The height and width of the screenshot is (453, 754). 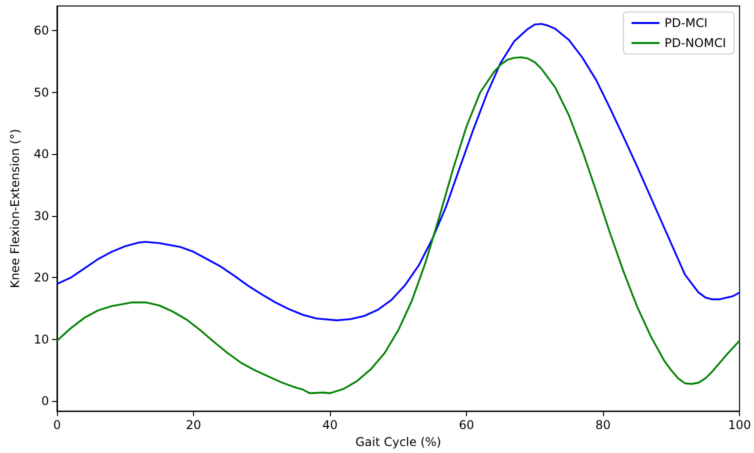 I want to click on x-tick-label: 40, so click(x=330, y=425).